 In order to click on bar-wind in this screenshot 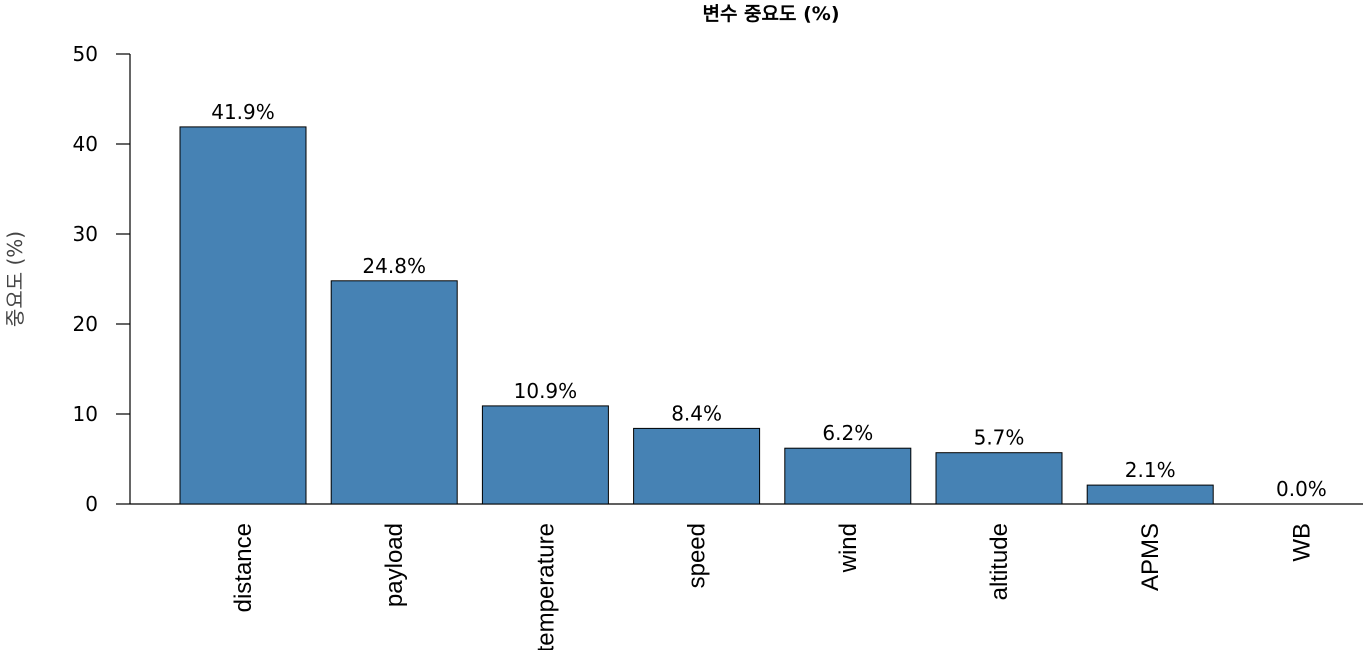, I will do `click(848, 476)`.